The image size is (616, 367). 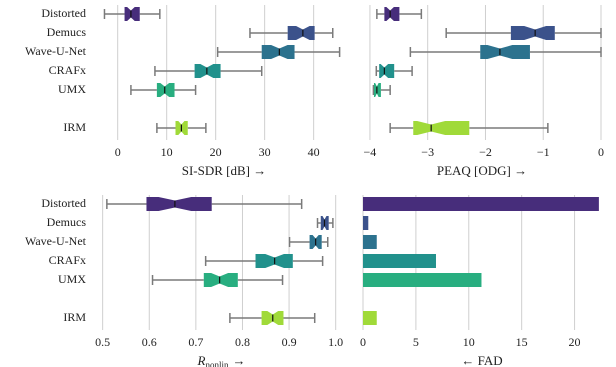 I want to click on x-tick-label: −2, so click(x=485, y=152).